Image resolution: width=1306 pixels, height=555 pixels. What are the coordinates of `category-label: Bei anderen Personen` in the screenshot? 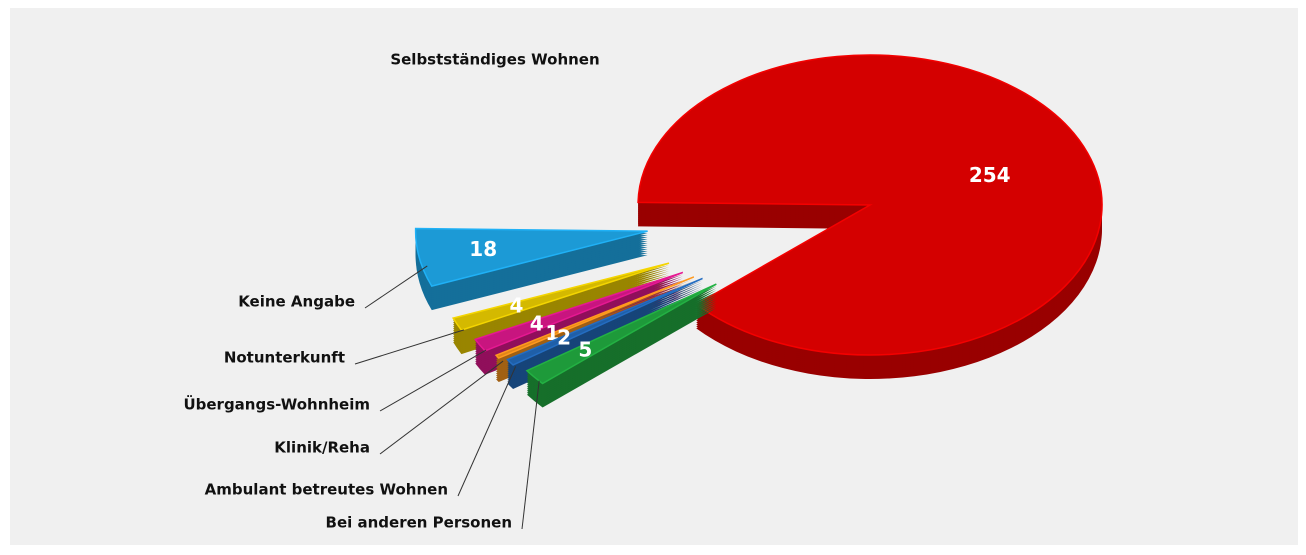 It's located at (419, 523).